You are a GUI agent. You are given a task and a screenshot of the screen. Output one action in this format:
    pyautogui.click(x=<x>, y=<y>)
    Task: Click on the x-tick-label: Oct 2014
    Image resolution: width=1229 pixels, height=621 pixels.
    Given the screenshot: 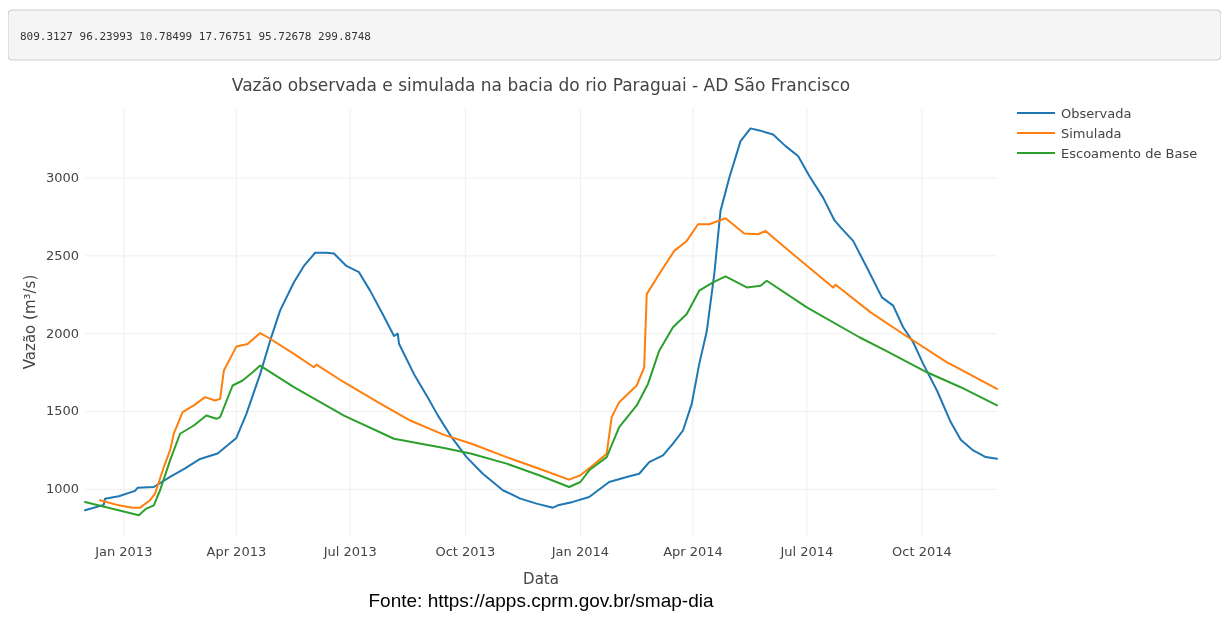 What is the action you would take?
    pyautogui.click(x=922, y=551)
    